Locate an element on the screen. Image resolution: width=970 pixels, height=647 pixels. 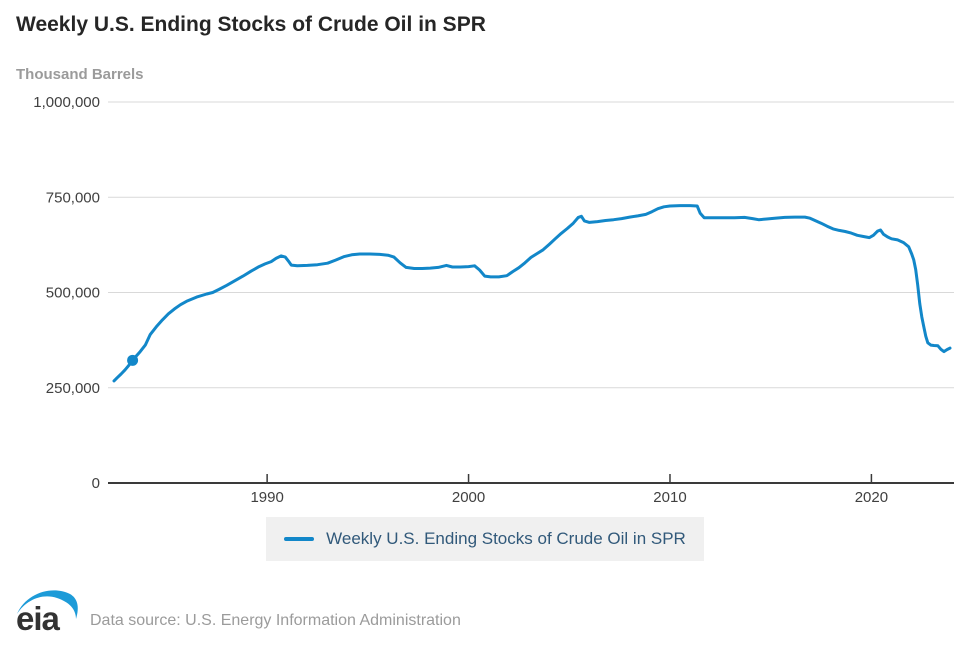
y-tick-label: 250,000 is located at coordinates (73, 388).